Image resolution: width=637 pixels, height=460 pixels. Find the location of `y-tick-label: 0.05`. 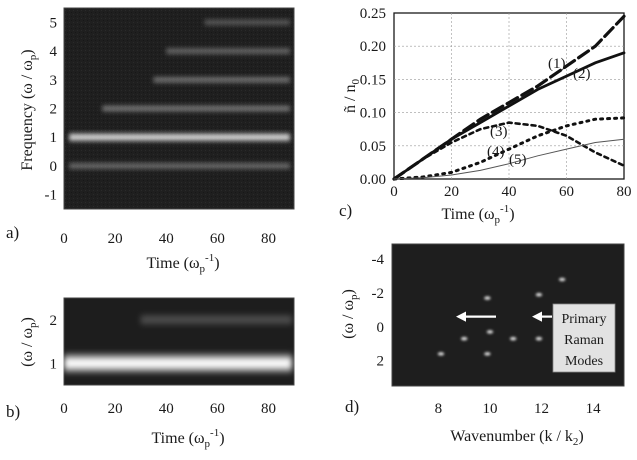

y-tick-label: 0.05 is located at coordinates (373, 147).